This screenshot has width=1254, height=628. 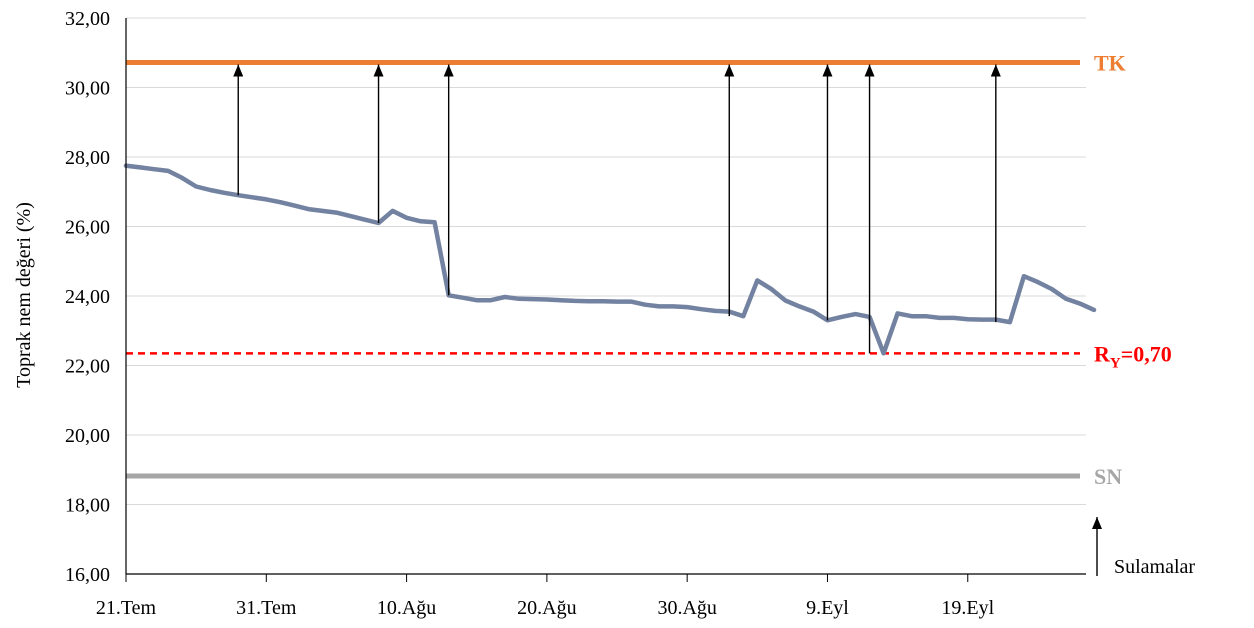 What do you see at coordinates (967, 608) in the screenshot?
I see `x-tick-label: 19.Eyl` at bounding box center [967, 608].